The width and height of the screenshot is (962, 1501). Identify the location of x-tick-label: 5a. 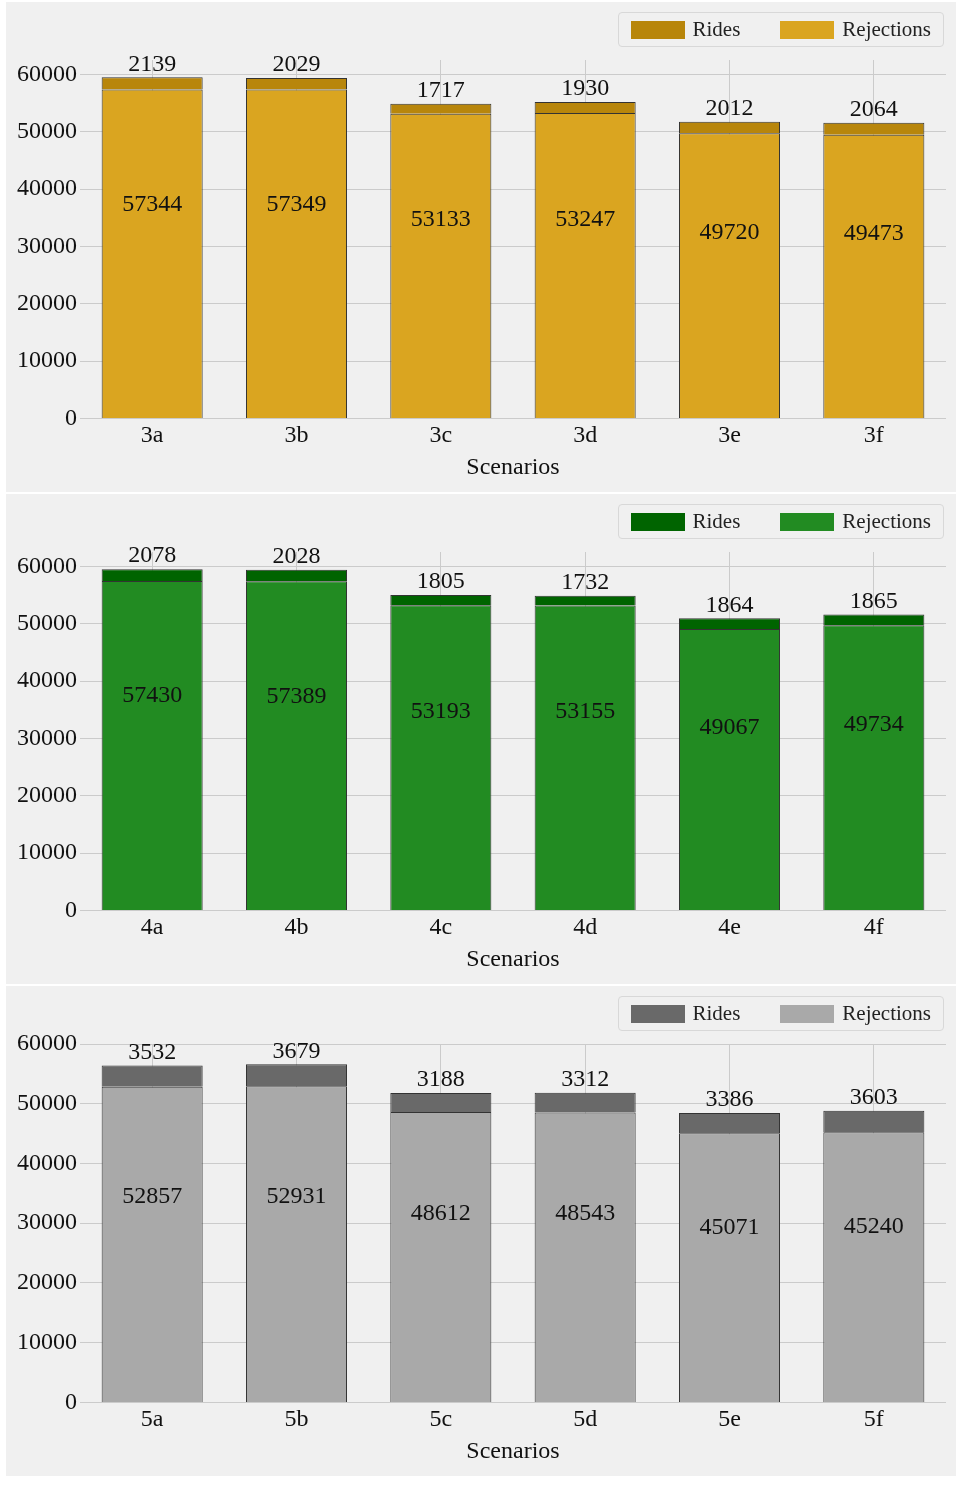
(152, 1418).